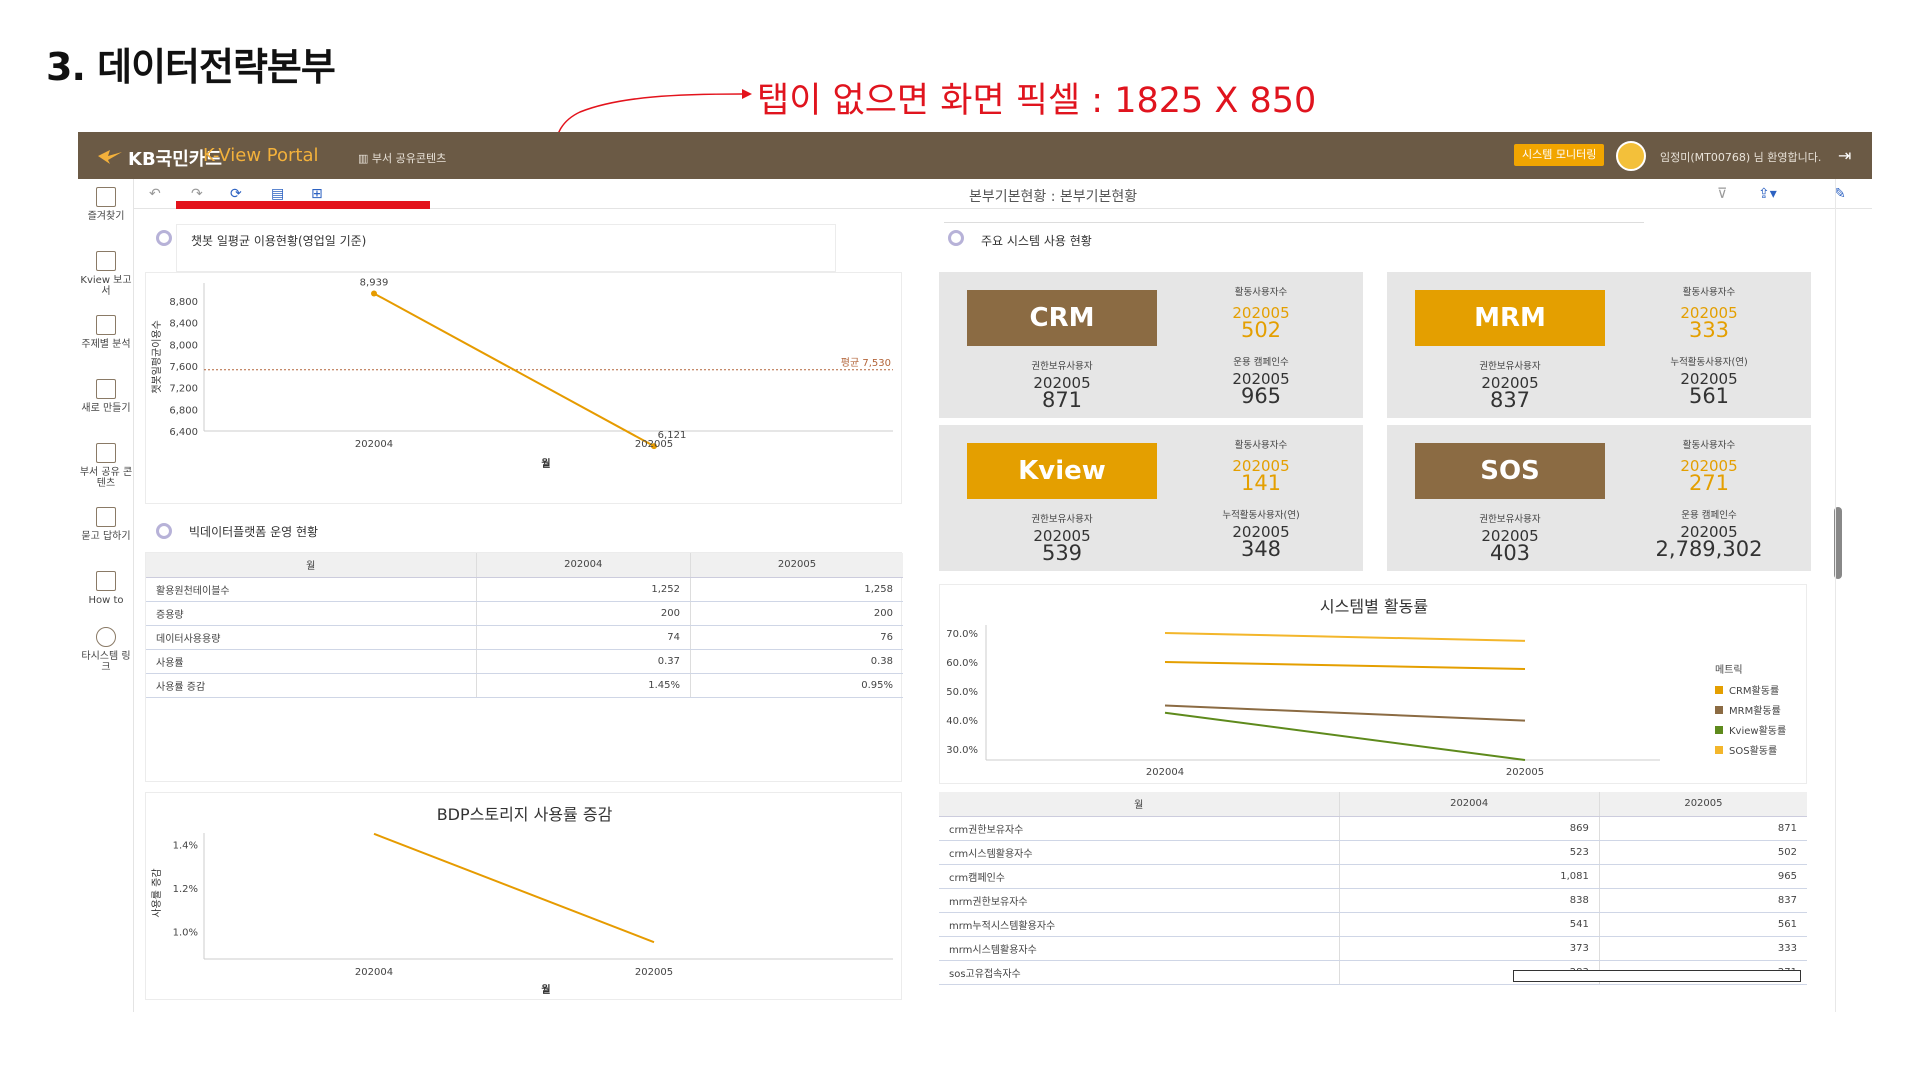  What do you see at coordinates (185, 846) in the screenshot?
I see `y-tick-label: 1.4%` at bounding box center [185, 846].